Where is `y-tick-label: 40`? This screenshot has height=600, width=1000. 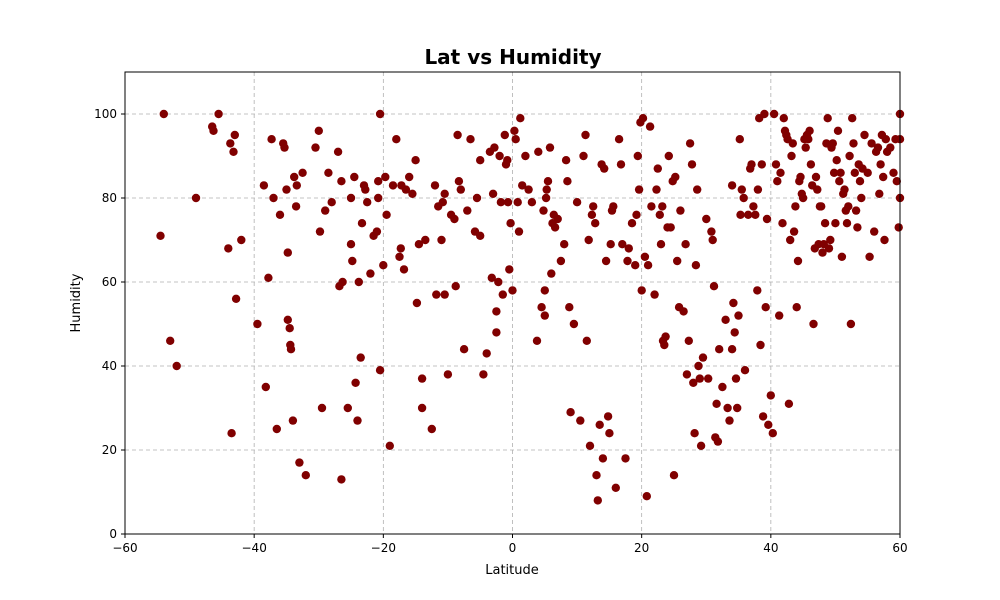 y-tick-label: 40 is located at coordinates (109, 366).